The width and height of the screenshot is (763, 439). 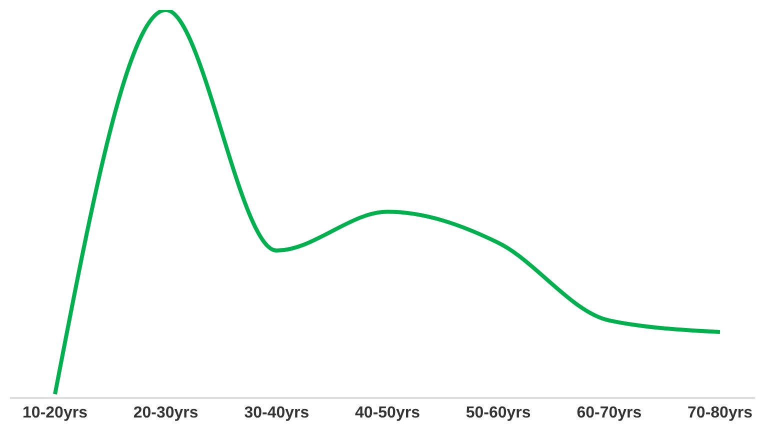 What do you see at coordinates (277, 413) in the screenshot?
I see `x-tick-label: 30-40yrs` at bounding box center [277, 413].